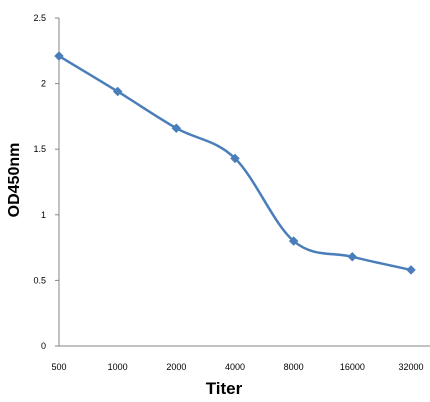 Image resolution: width=430 pixels, height=402 pixels. I want to click on y-axis-ticks: 0 0.5 1 1.5 2 2.5, so click(46, 182).